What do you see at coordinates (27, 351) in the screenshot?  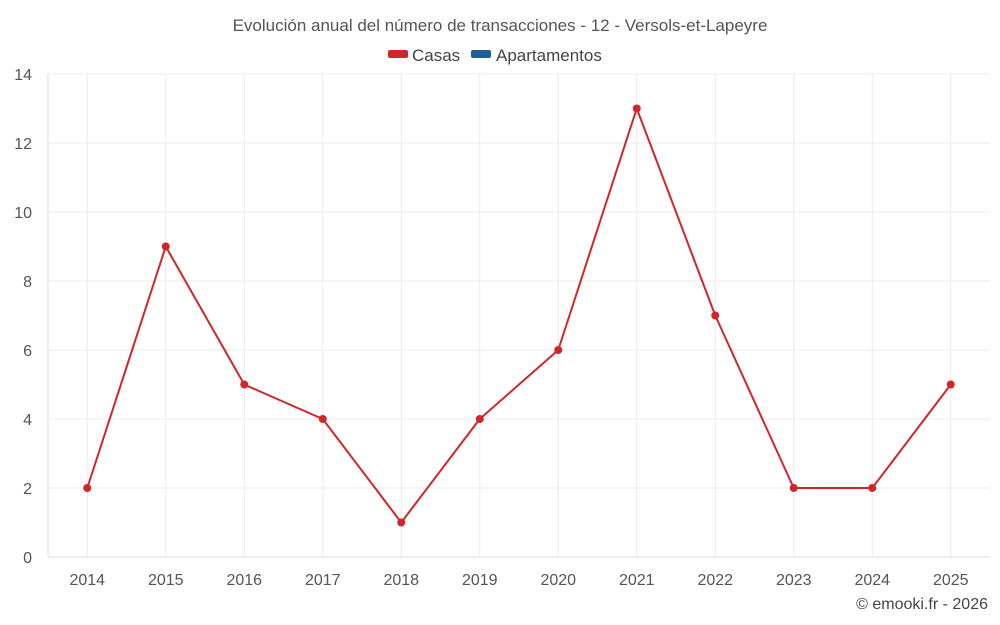 I see `y-tick-label: 6` at bounding box center [27, 351].